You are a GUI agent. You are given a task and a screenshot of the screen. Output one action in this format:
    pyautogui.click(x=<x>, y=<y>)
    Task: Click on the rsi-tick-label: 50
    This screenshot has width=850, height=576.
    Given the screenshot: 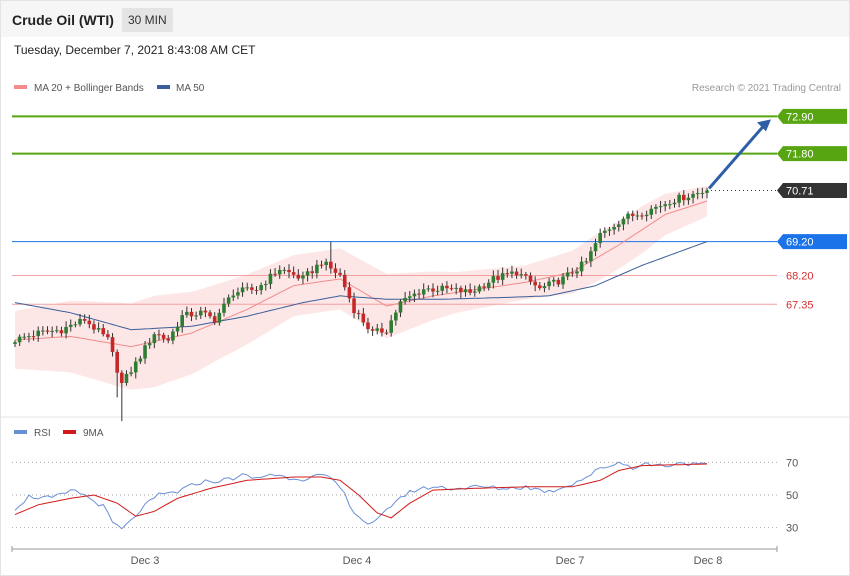 What is the action you would take?
    pyautogui.click(x=792, y=496)
    